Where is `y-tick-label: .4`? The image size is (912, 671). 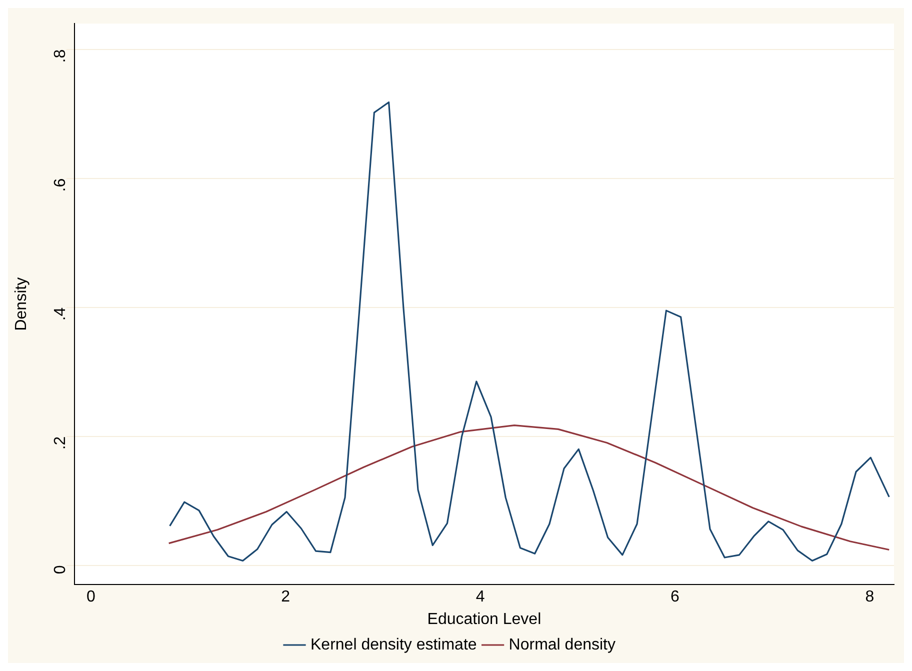 y-tick-label: .4 is located at coordinates (60, 314).